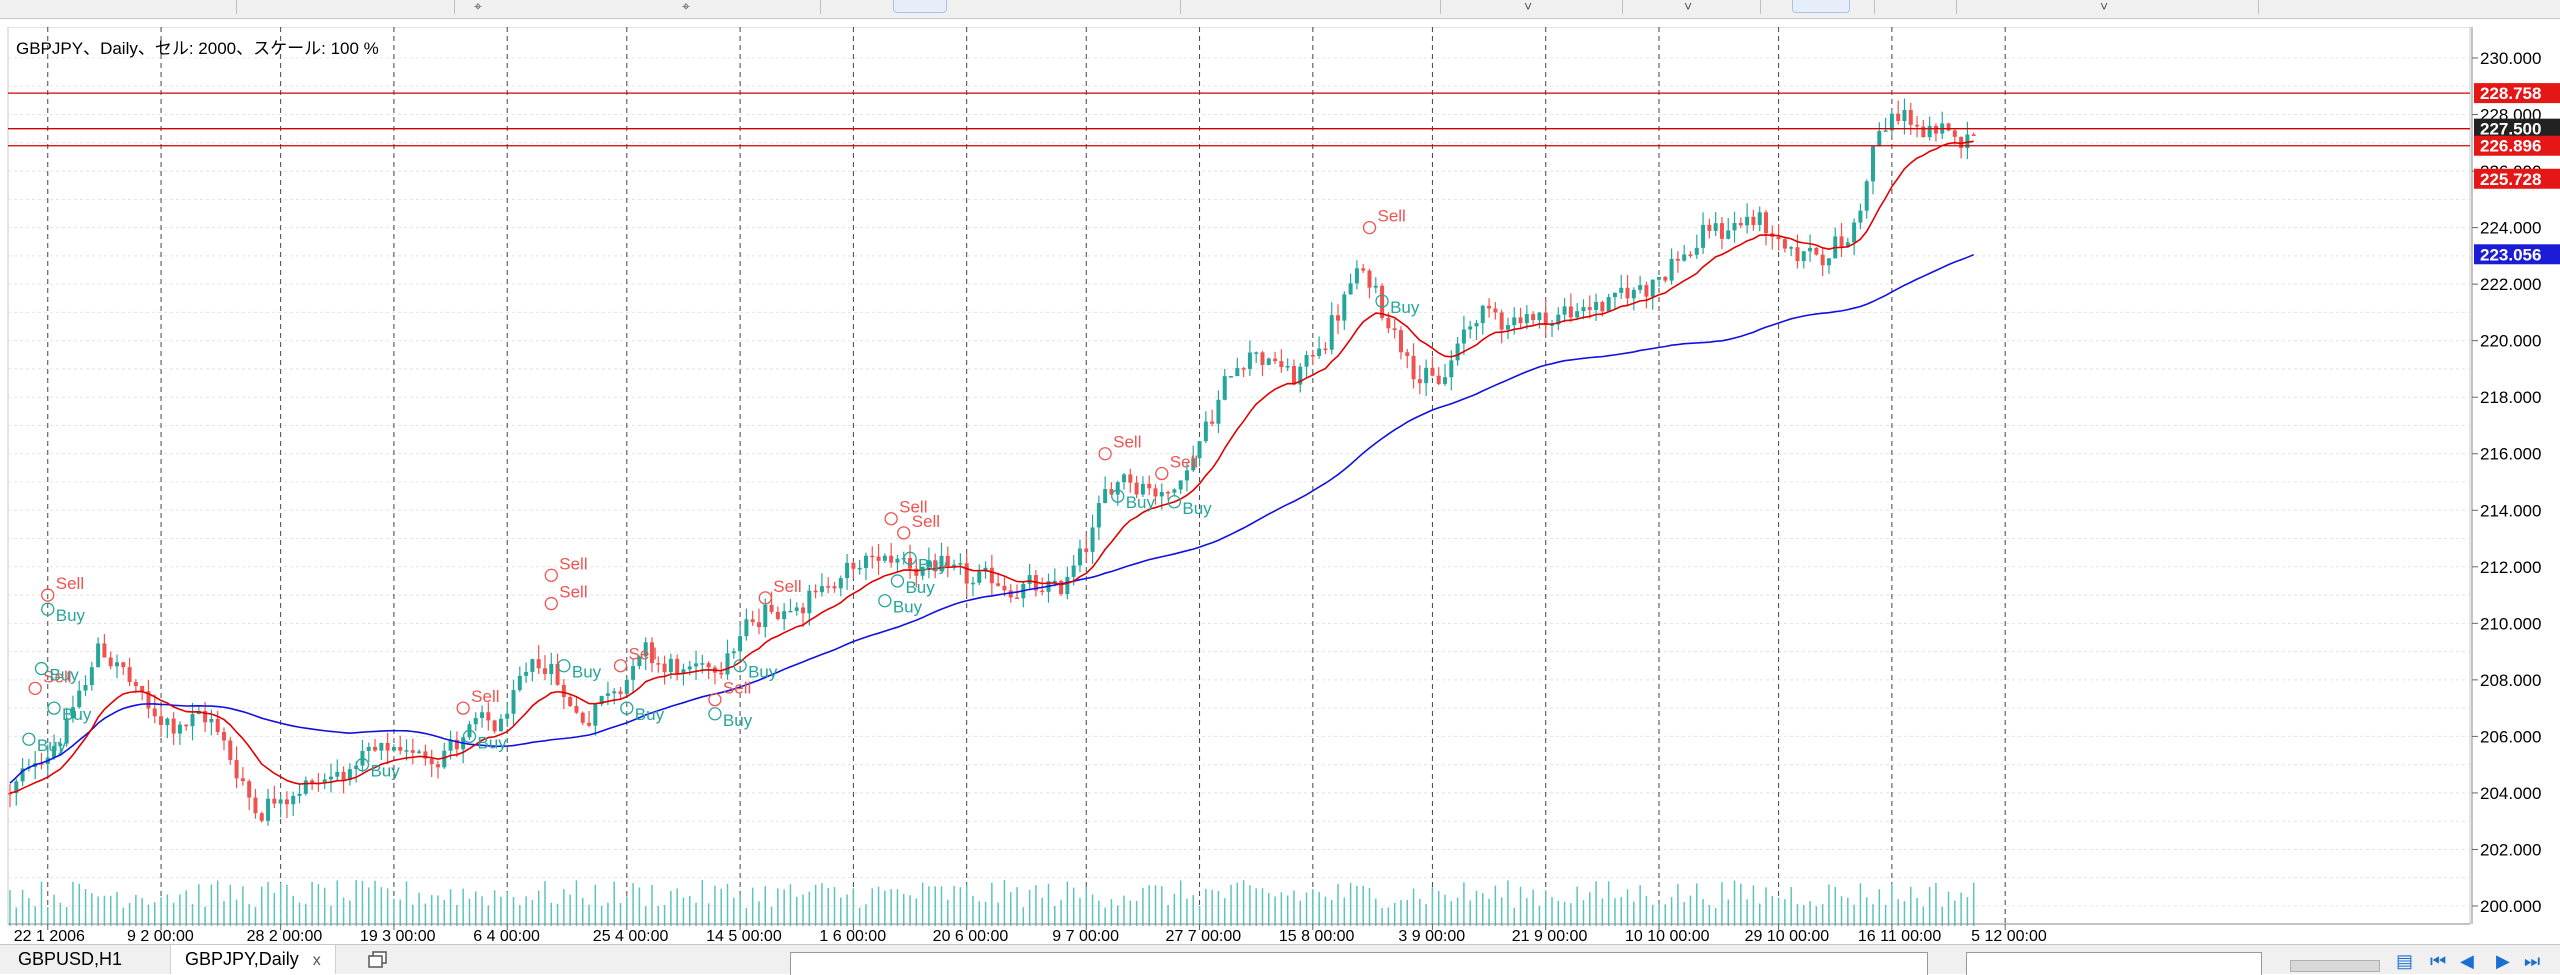 Image resolution: width=2560 pixels, height=975 pixels. I want to click on y-tick-label: 224.000, so click(2510, 228).